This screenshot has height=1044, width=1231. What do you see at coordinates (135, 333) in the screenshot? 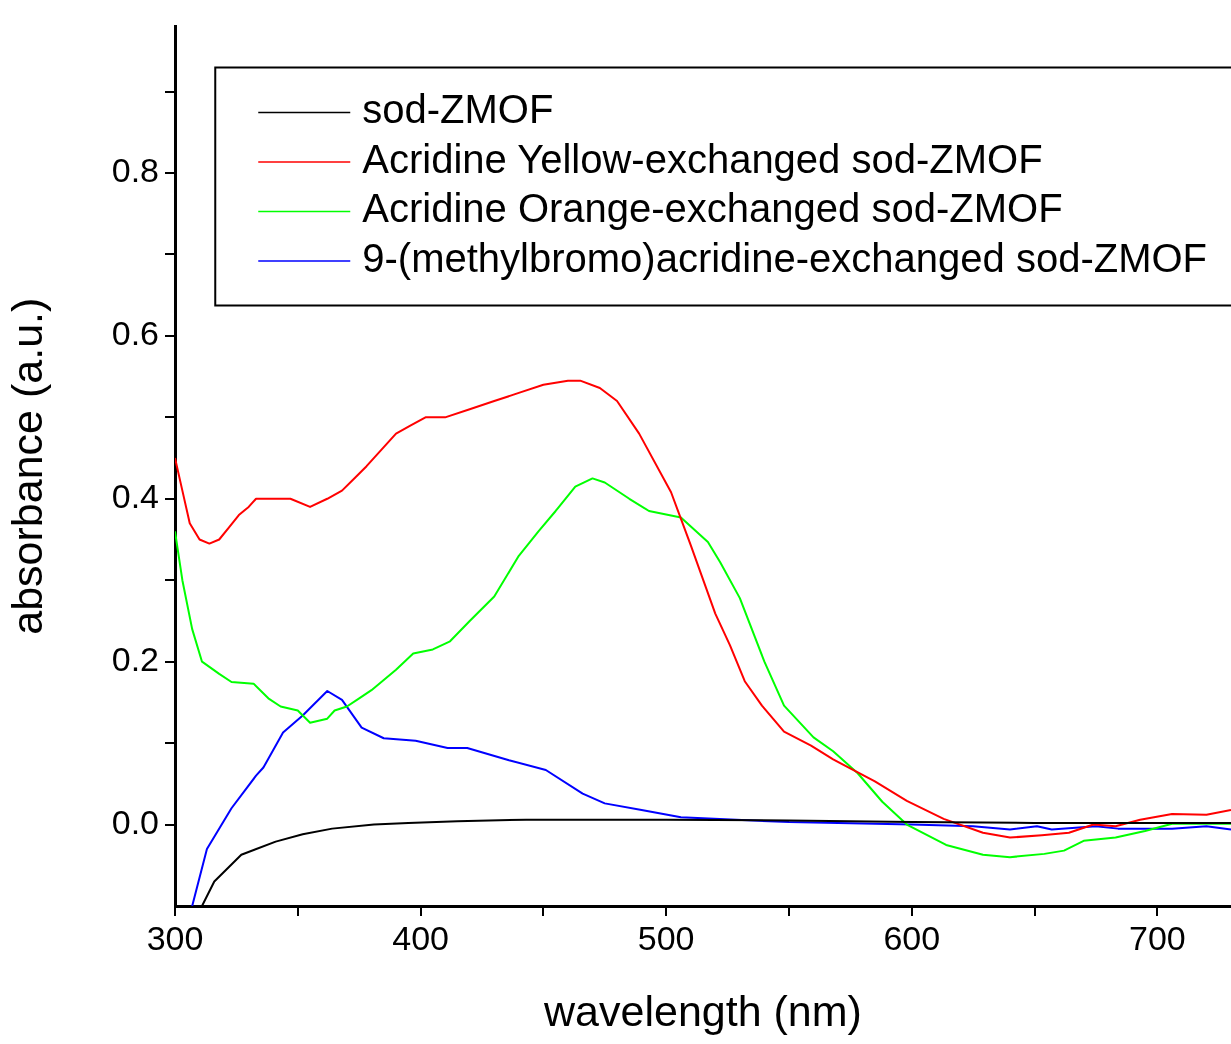
I see `y-tick-label: 0.6` at bounding box center [135, 333].